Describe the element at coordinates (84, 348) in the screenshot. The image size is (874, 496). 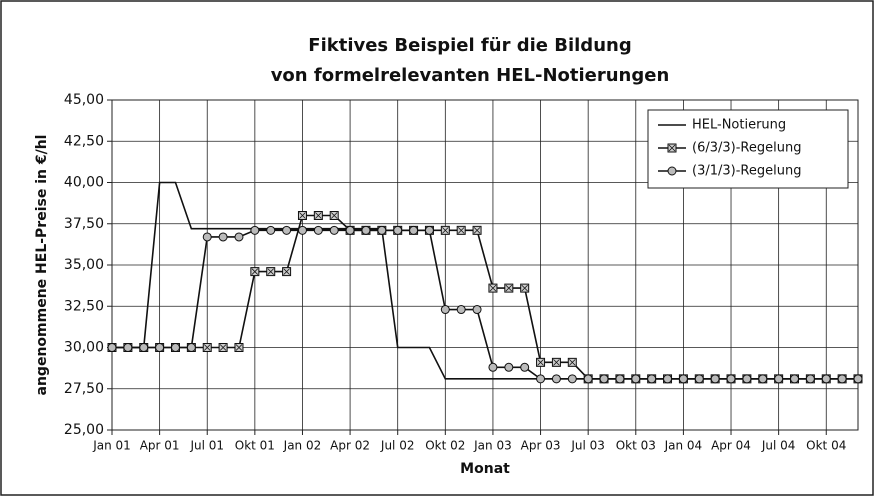
I see `y-tick-label: 30,00` at that location.